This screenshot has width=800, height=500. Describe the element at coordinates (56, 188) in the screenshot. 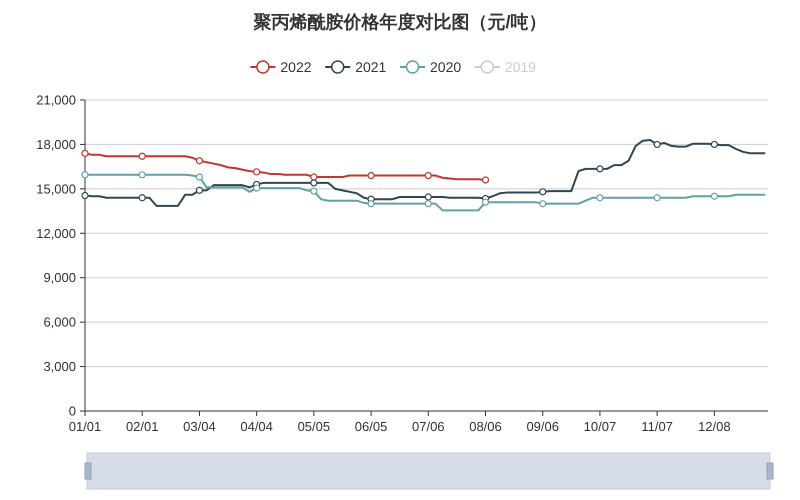

I see `y-tick-label: 15,000` at that location.